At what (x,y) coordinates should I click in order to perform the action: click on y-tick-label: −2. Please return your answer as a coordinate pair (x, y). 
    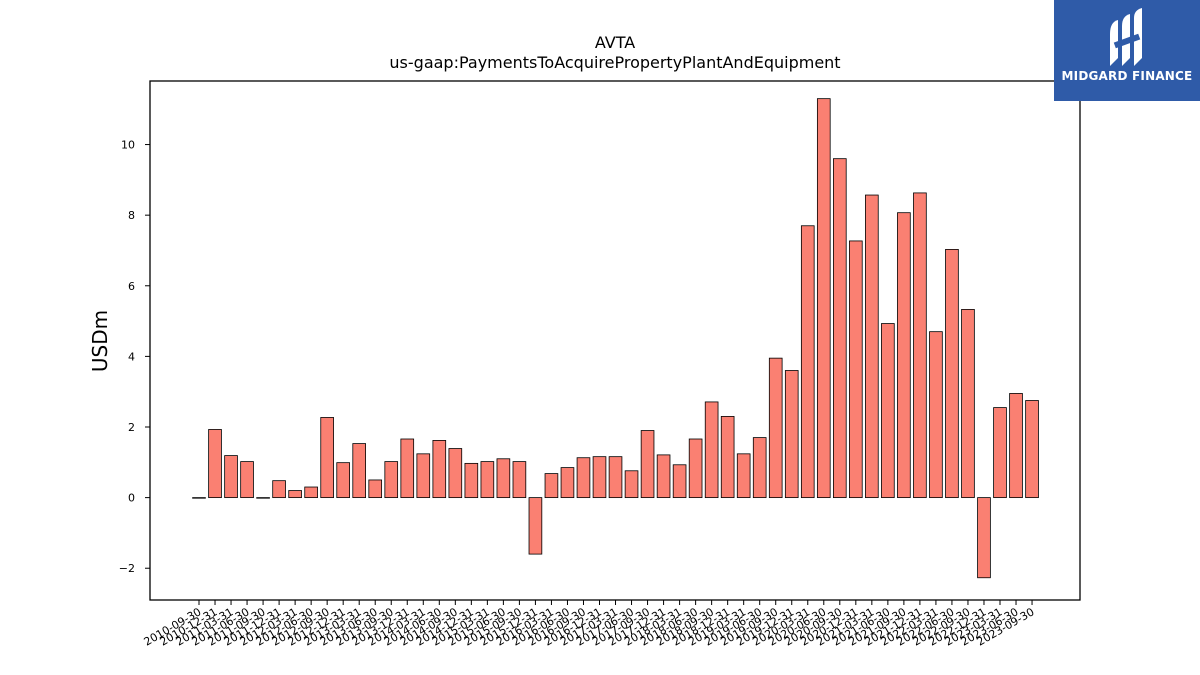
    Looking at the image, I should click on (127, 568).